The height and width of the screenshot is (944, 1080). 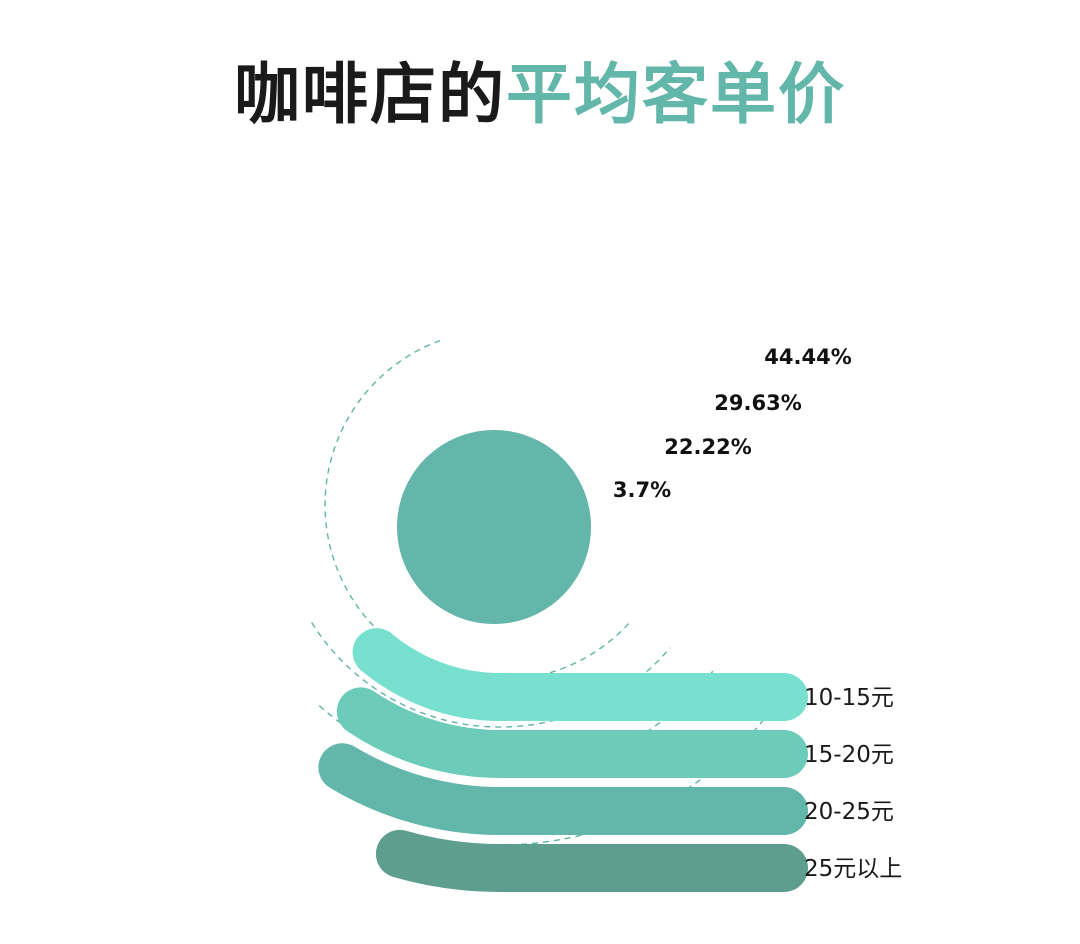 What do you see at coordinates (707, 447) in the screenshot?
I see `value-label-15-20元: 22.22%` at bounding box center [707, 447].